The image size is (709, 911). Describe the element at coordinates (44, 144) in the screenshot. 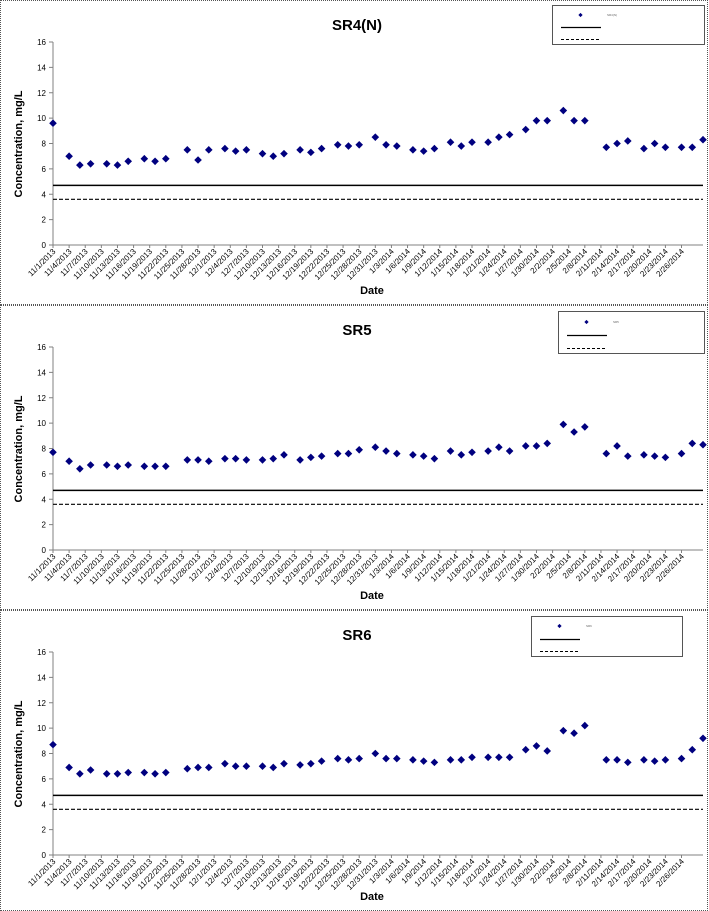

I see `y-tick-label: 8` at that location.